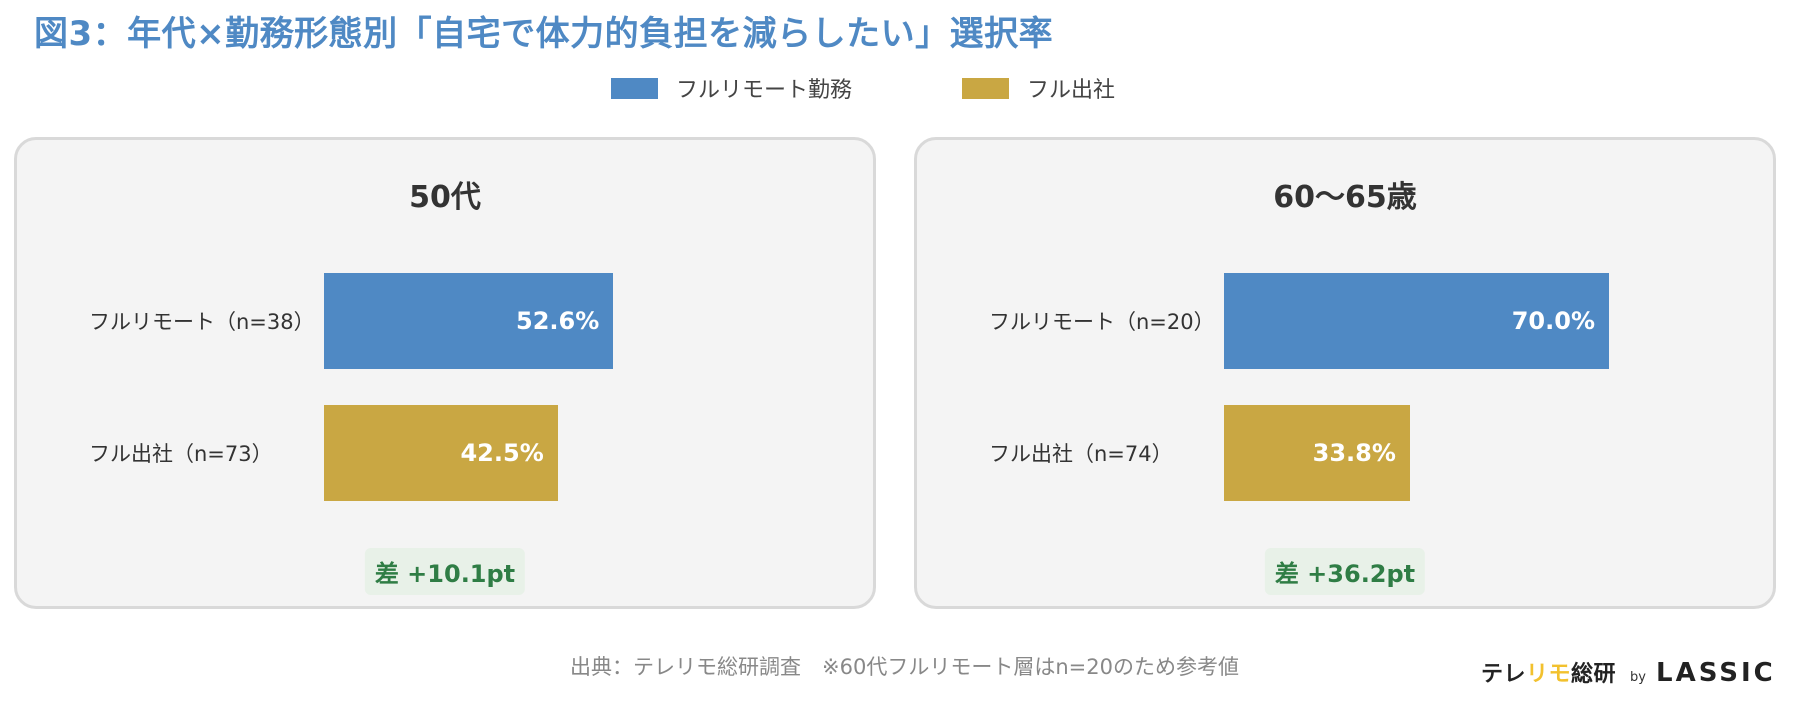 This screenshot has height=709, width=1794. Describe the element at coordinates (634, 88) in the screenshot. I see `legend-swatch-full-remote` at that location.